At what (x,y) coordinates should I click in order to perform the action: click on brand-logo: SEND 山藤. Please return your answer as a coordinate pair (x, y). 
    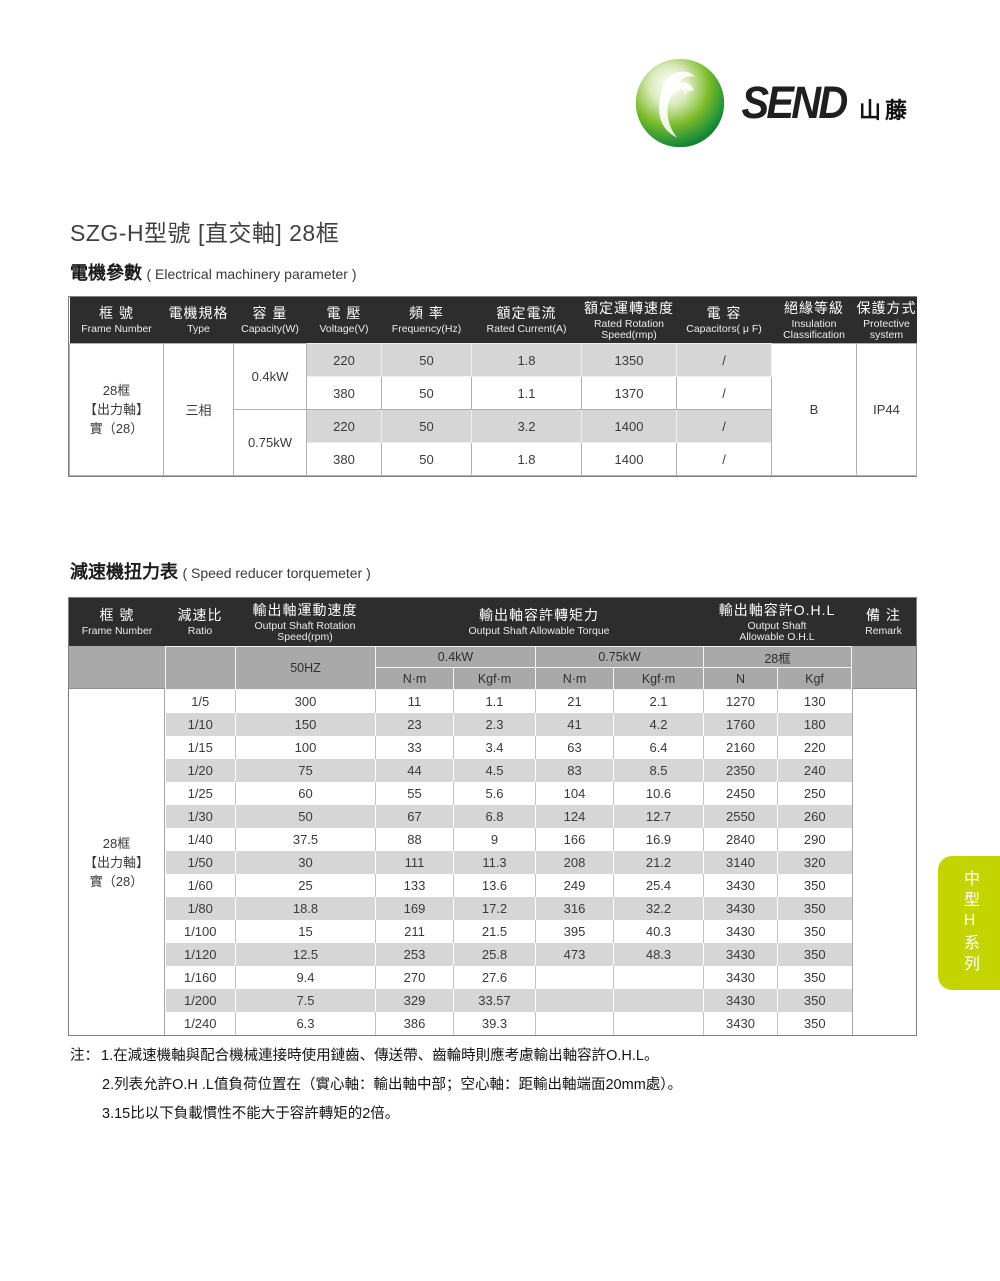
    Looking at the image, I should click on (772, 103).